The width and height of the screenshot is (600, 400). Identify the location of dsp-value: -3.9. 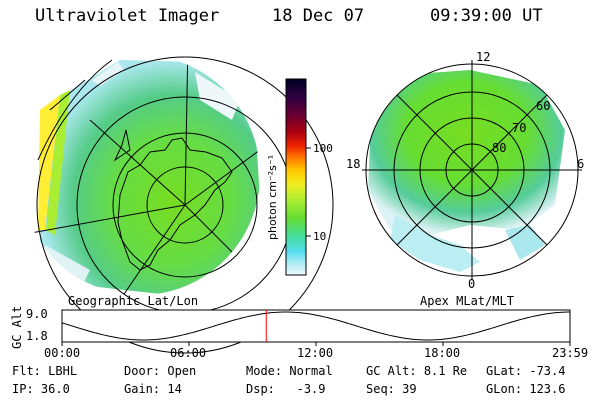
(304, 389).